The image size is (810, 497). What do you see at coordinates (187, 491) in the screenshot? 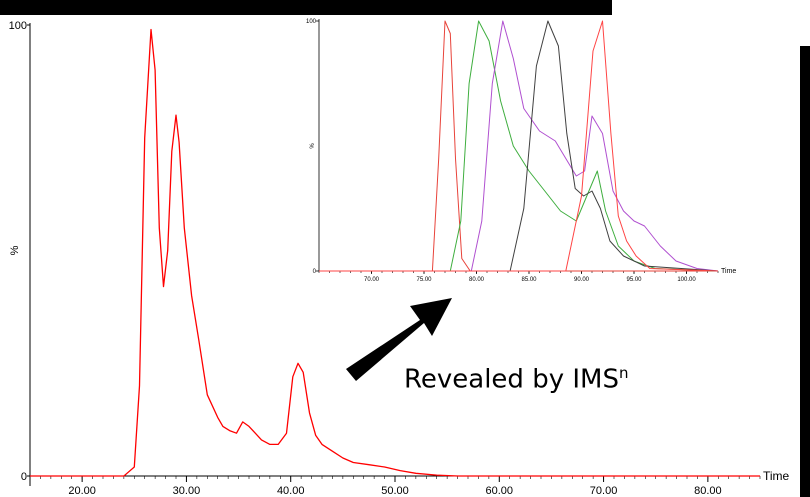
I see `x-tick-label: 30.00` at bounding box center [187, 491].